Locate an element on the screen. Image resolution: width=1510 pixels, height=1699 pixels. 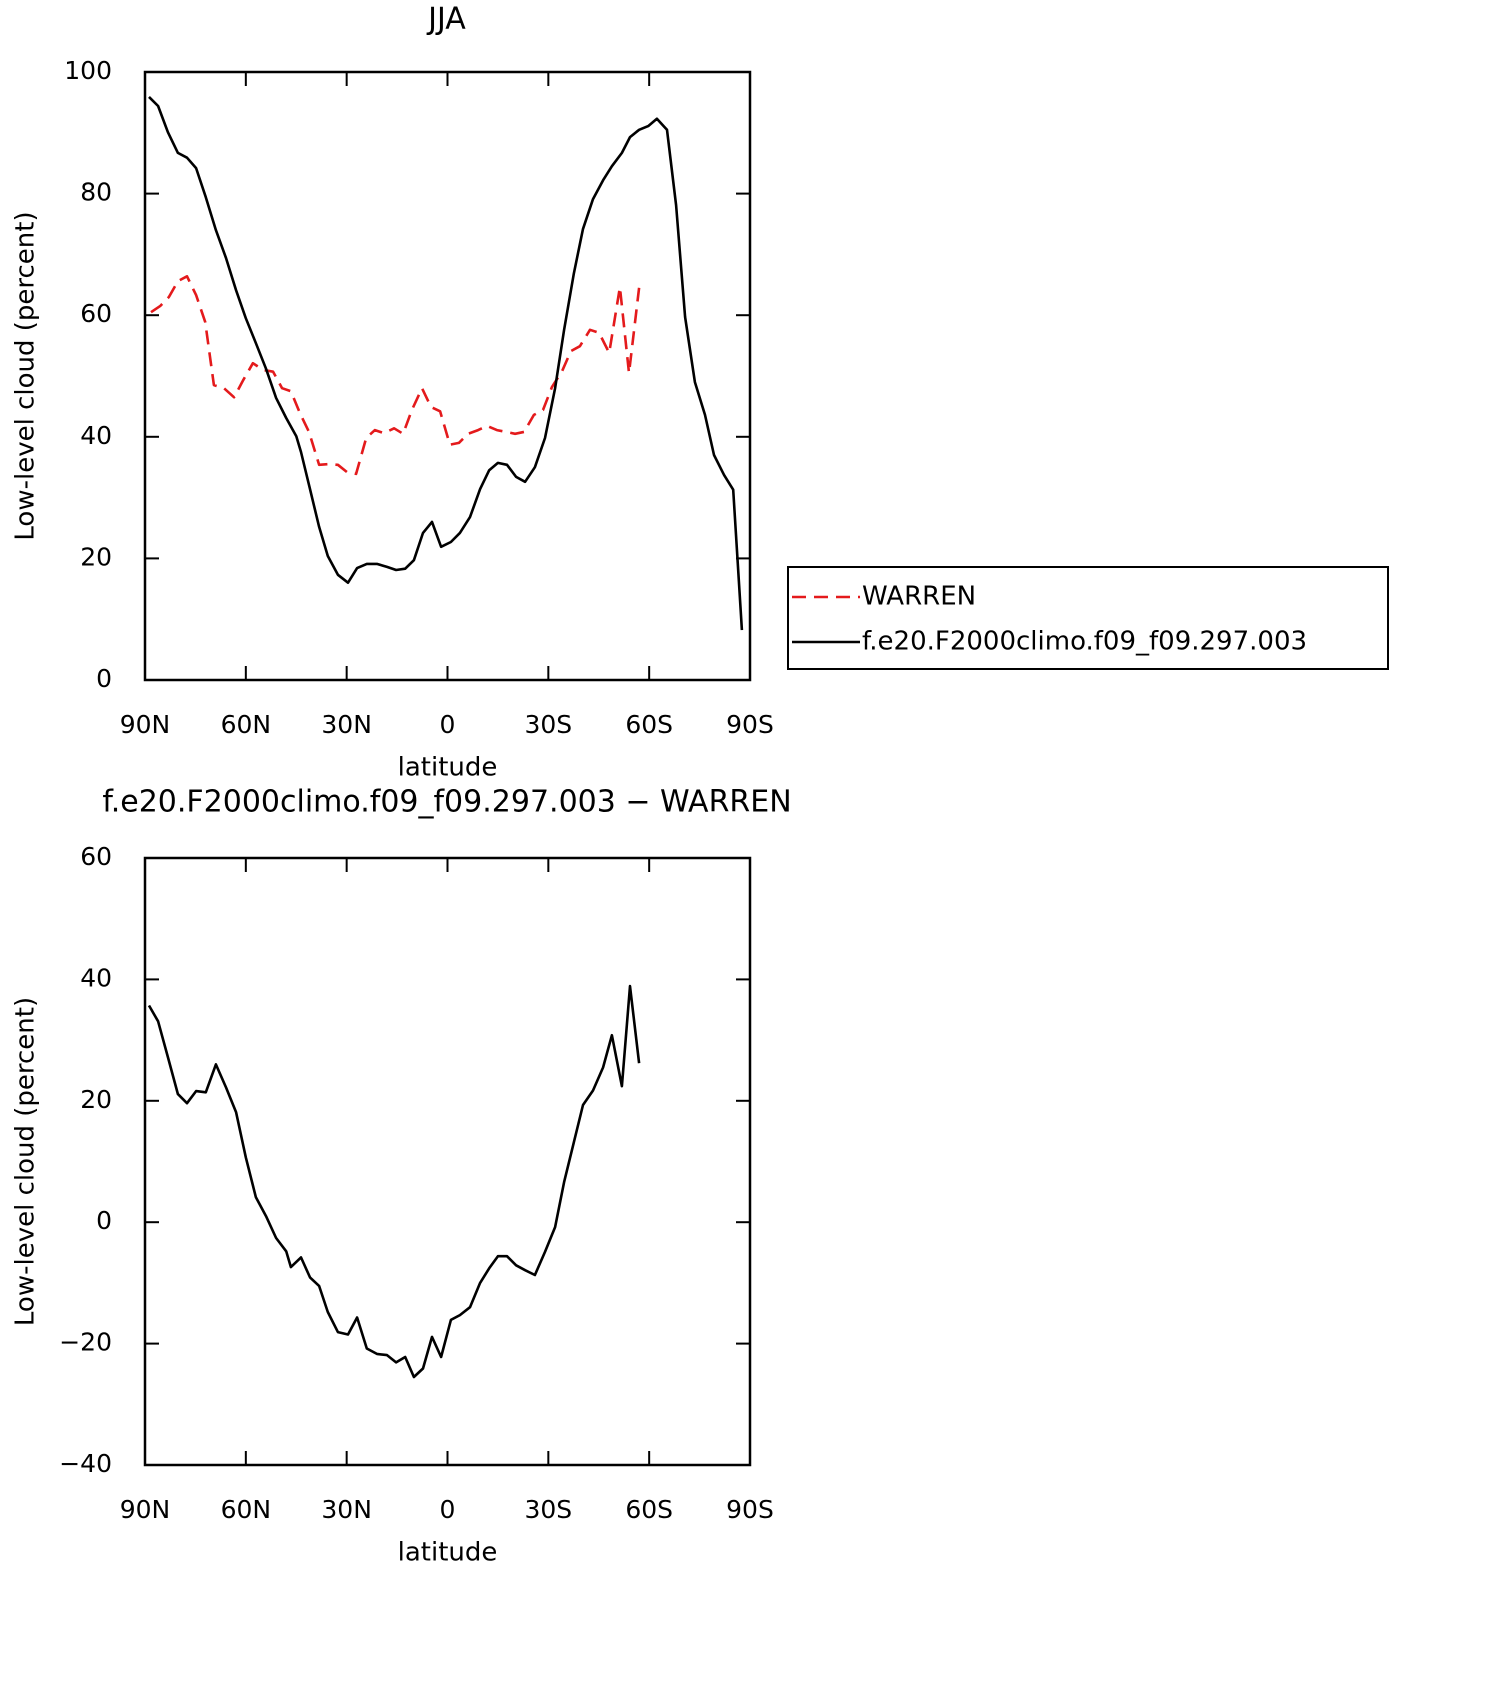
y-tick-label: −20 is located at coordinates (85, 1342).